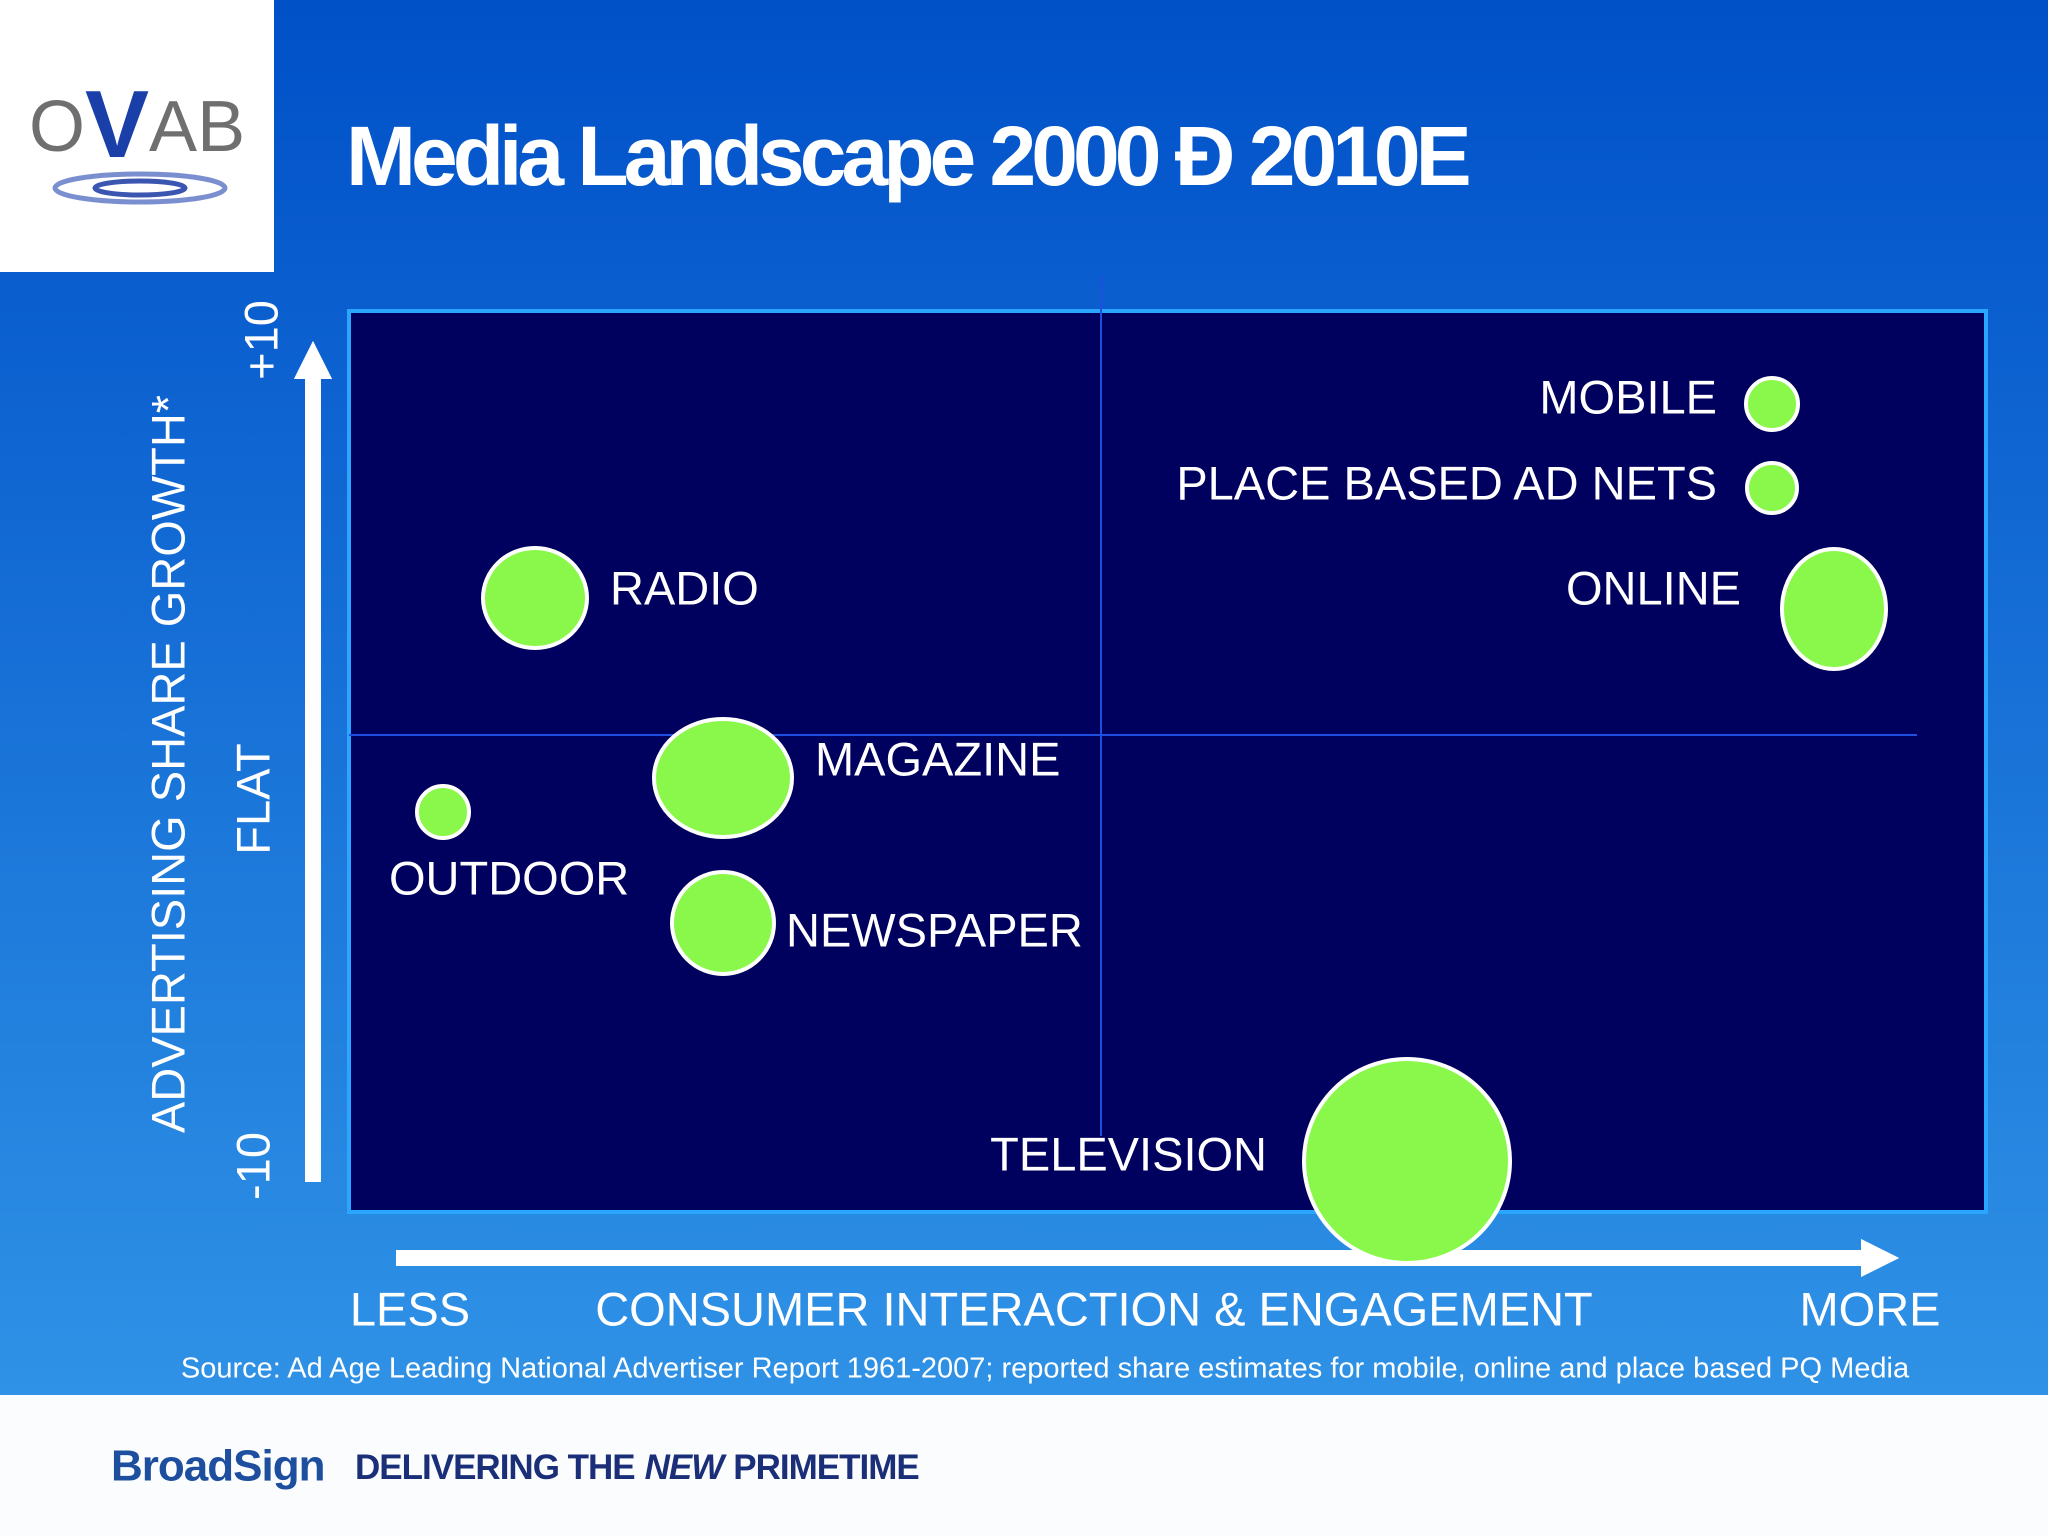  Describe the element at coordinates (410, 1308) in the screenshot. I see `x-axis-left: LESS` at that location.